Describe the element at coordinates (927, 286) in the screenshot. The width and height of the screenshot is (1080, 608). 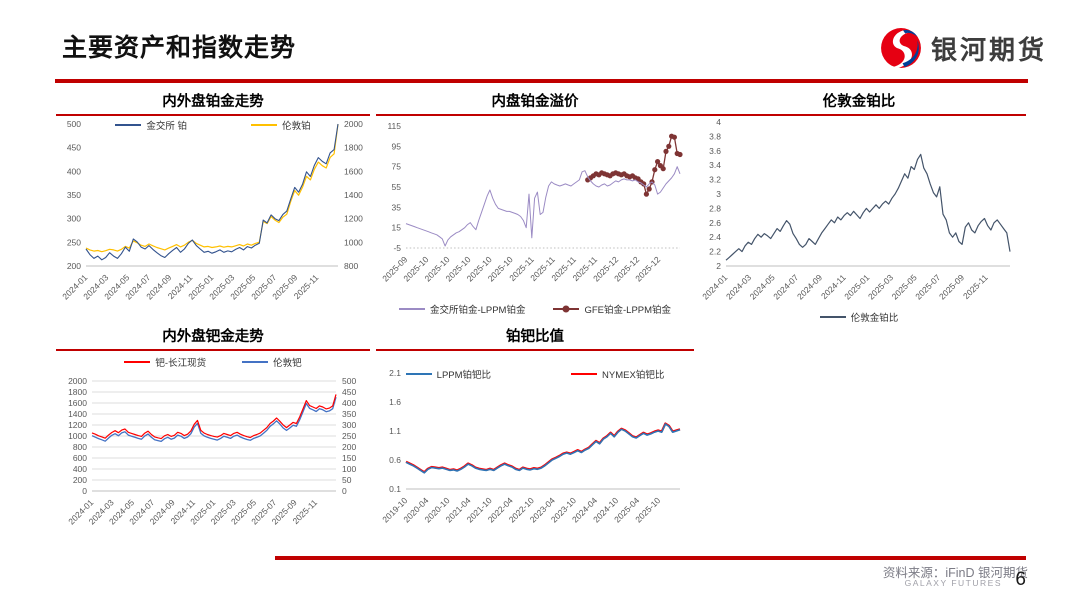
I see `svg-text: 2025-07` at that location.